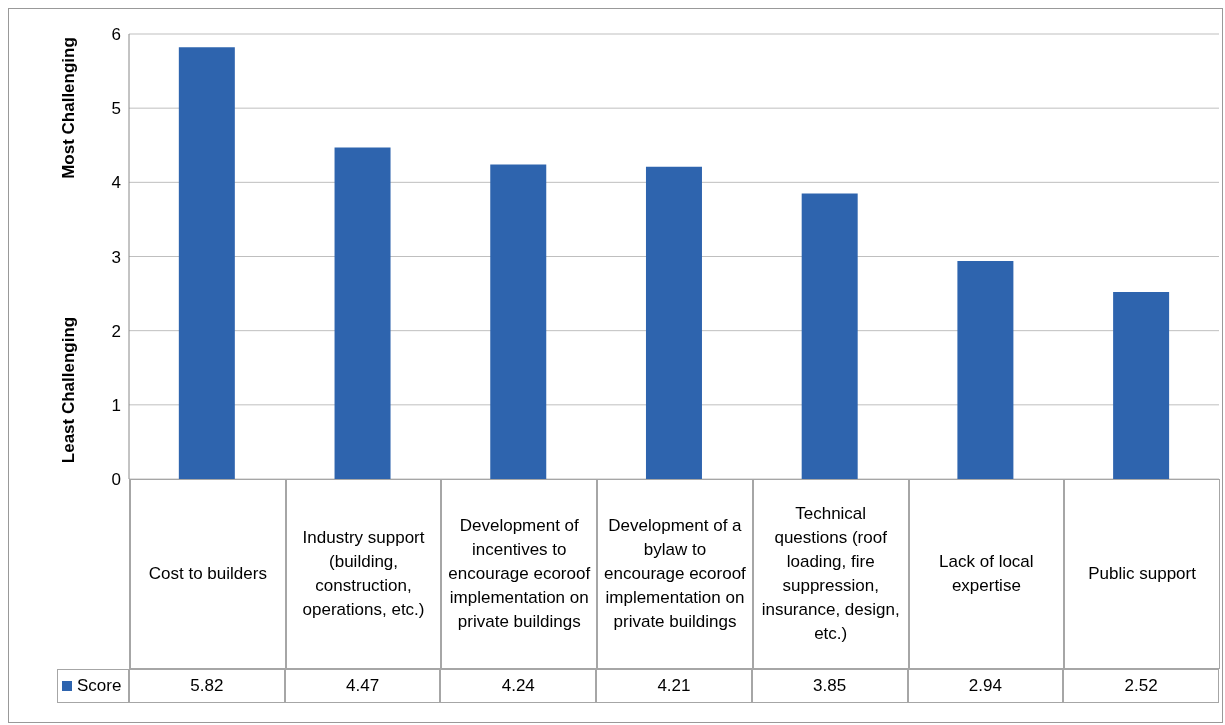 The image size is (1225, 725). Describe the element at coordinates (1141, 686) in the screenshot. I see `data-label: 2.52` at that location.